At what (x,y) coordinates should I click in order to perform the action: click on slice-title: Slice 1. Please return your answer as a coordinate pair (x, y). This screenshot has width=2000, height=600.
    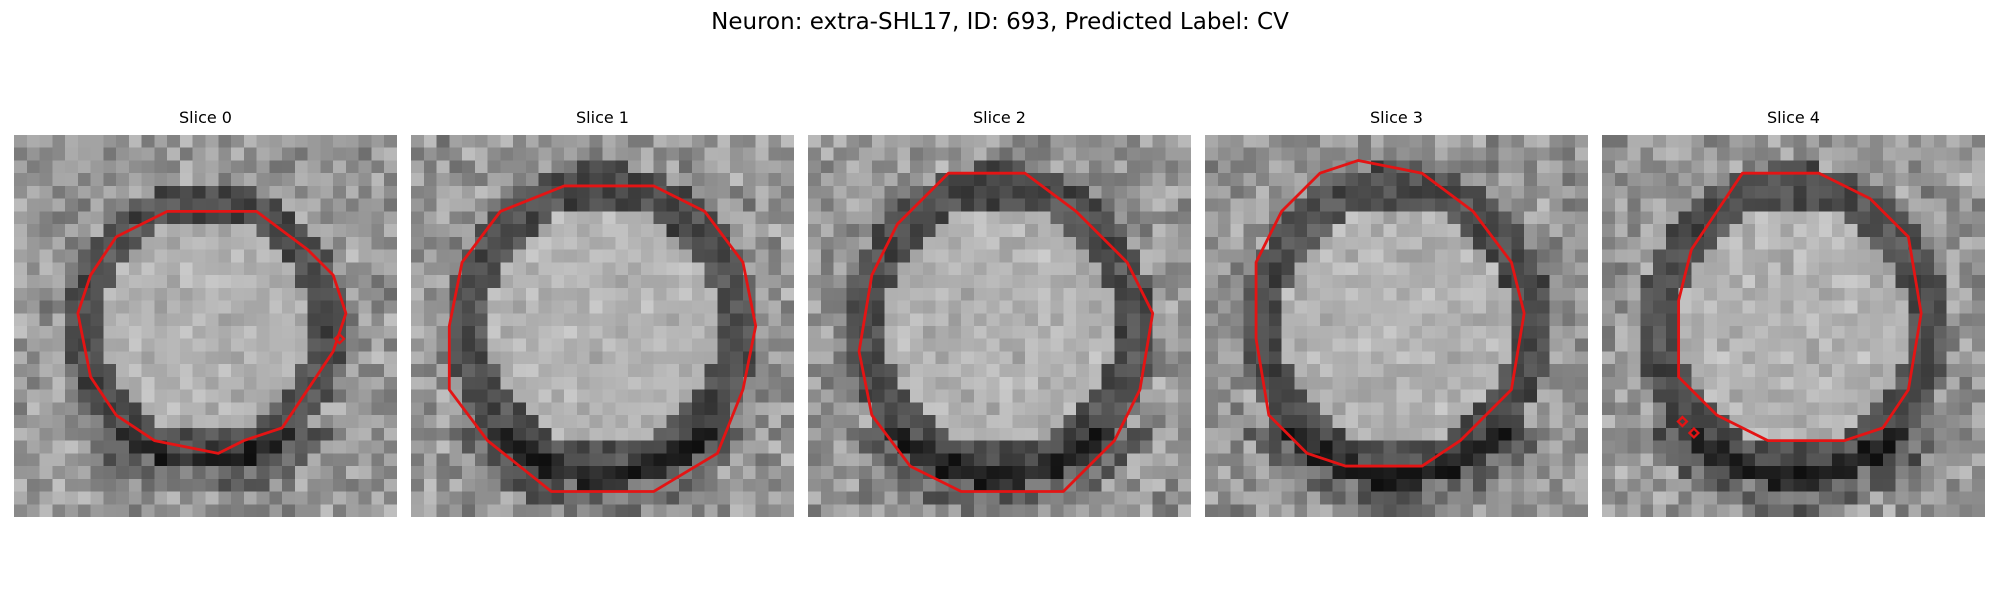
    Looking at the image, I should click on (602, 117).